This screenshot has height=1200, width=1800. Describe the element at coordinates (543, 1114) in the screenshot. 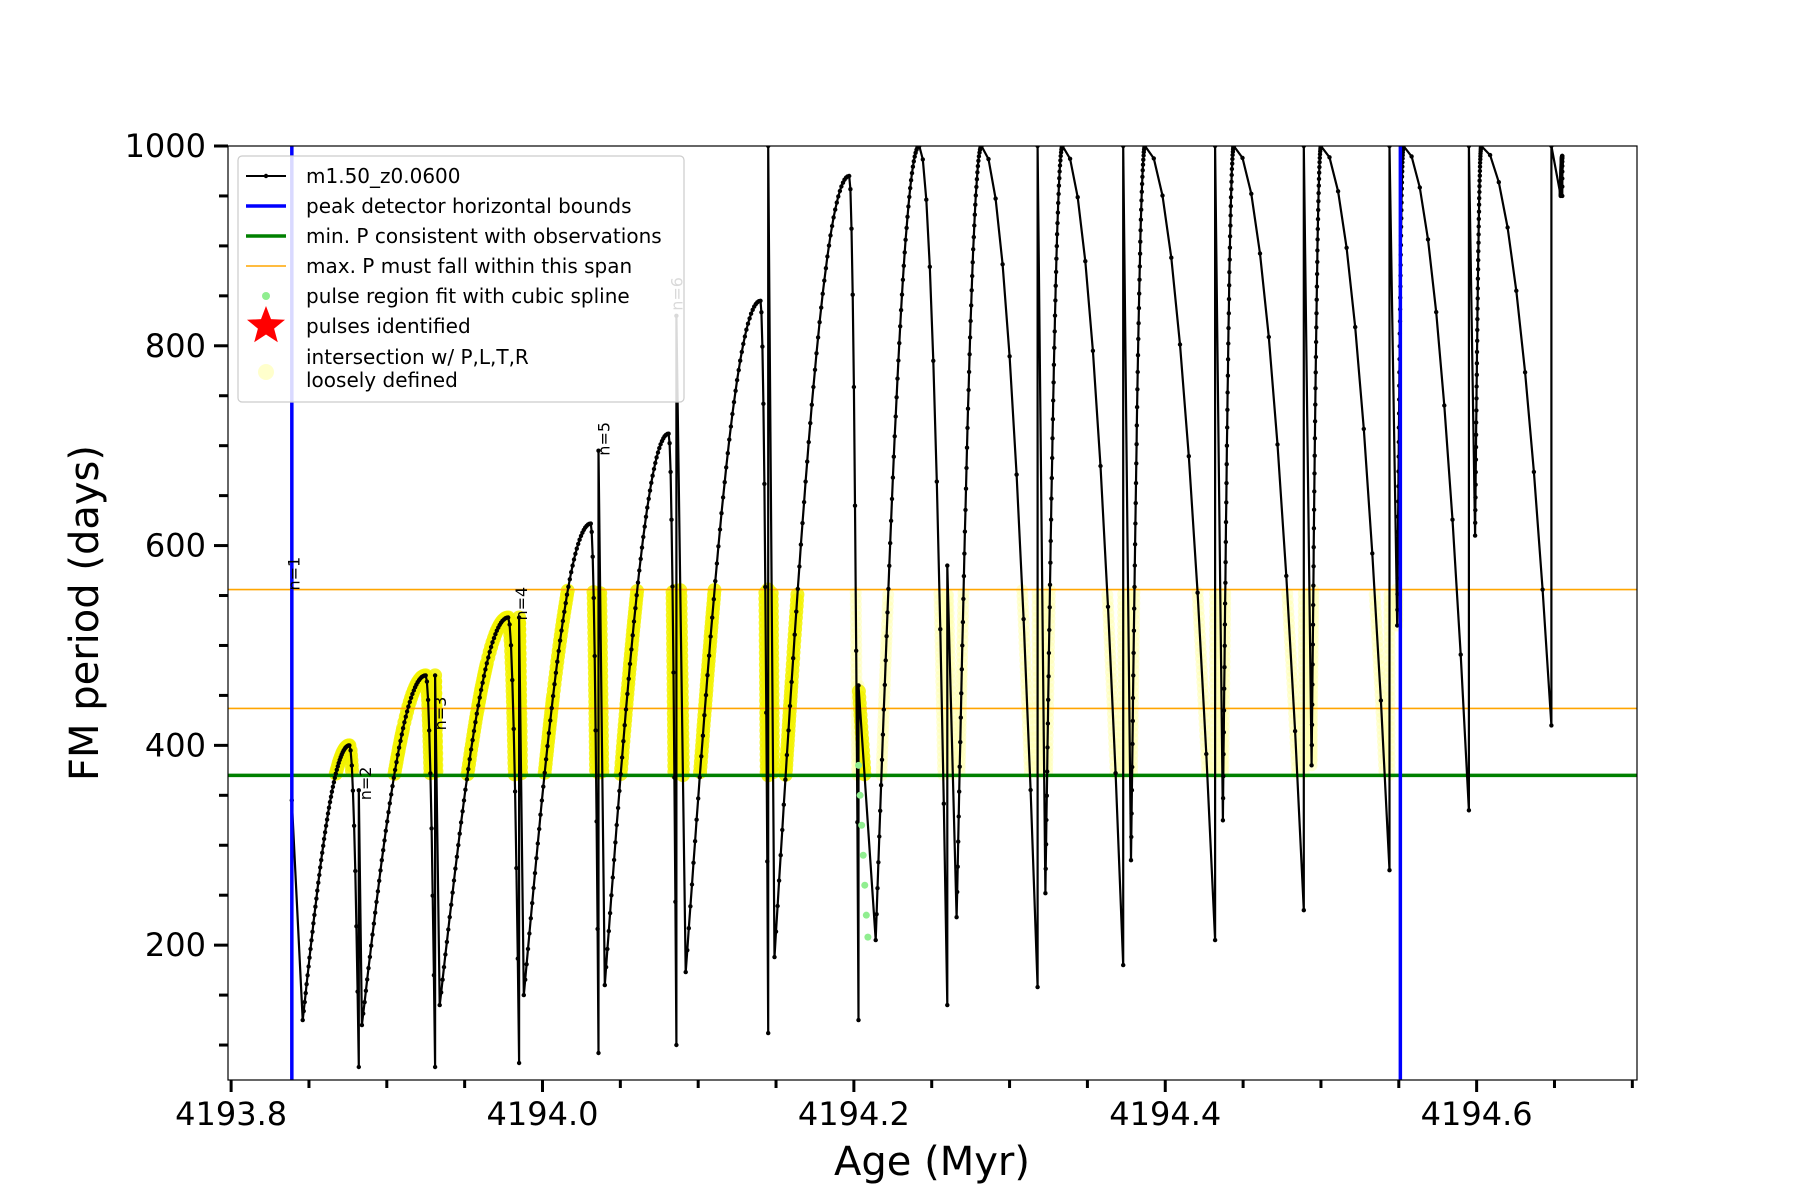

I see `x-tick-label: 4194.0` at that location.